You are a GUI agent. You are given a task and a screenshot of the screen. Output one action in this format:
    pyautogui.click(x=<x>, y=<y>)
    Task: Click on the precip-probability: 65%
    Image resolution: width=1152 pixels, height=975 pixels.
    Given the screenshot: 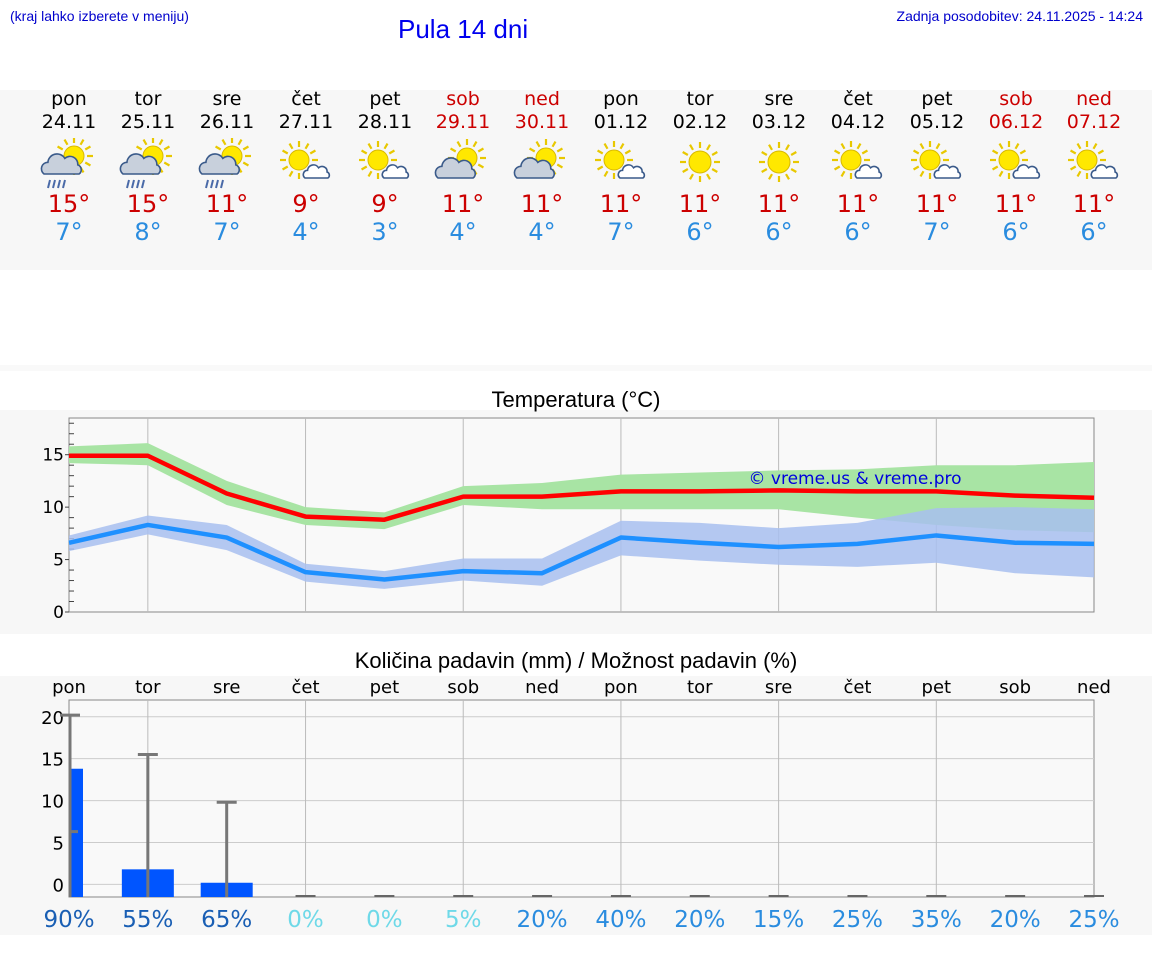 What is the action you would take?
    pyautogui.click(x=226, y=920)
    